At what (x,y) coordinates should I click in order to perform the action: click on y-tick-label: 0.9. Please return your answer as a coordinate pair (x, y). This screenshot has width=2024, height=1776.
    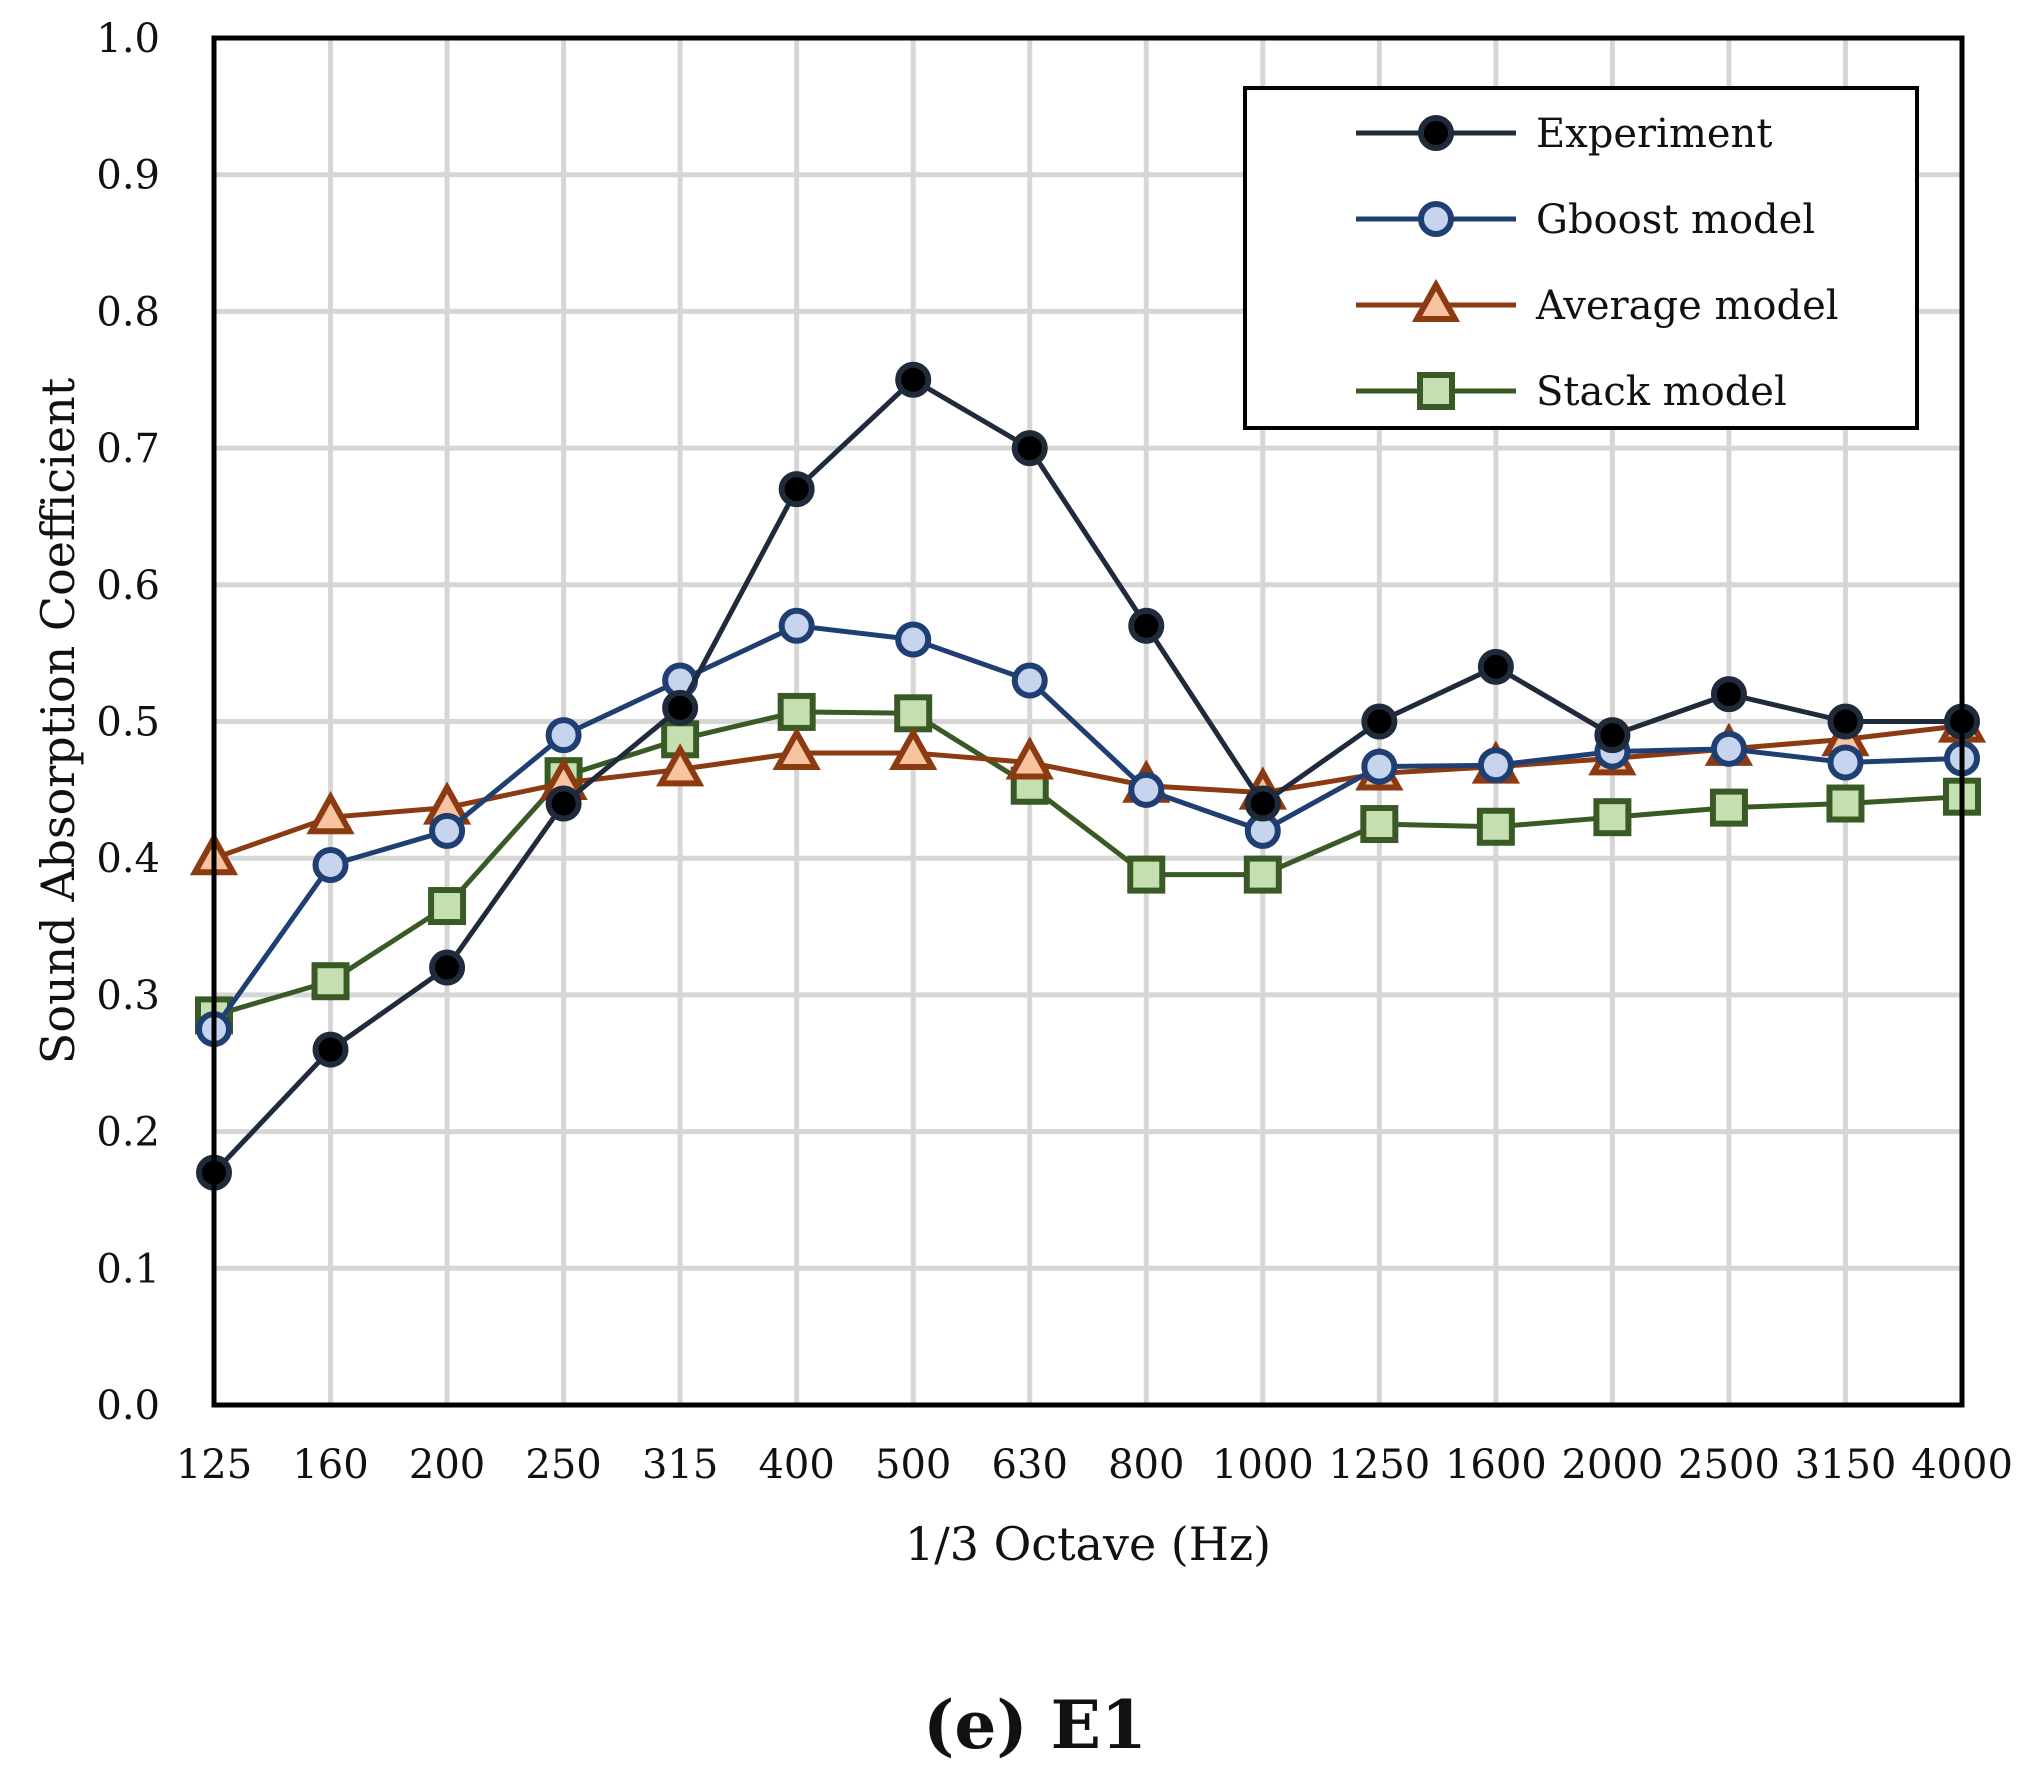
    Looking at the image, I should click on (128, 176).